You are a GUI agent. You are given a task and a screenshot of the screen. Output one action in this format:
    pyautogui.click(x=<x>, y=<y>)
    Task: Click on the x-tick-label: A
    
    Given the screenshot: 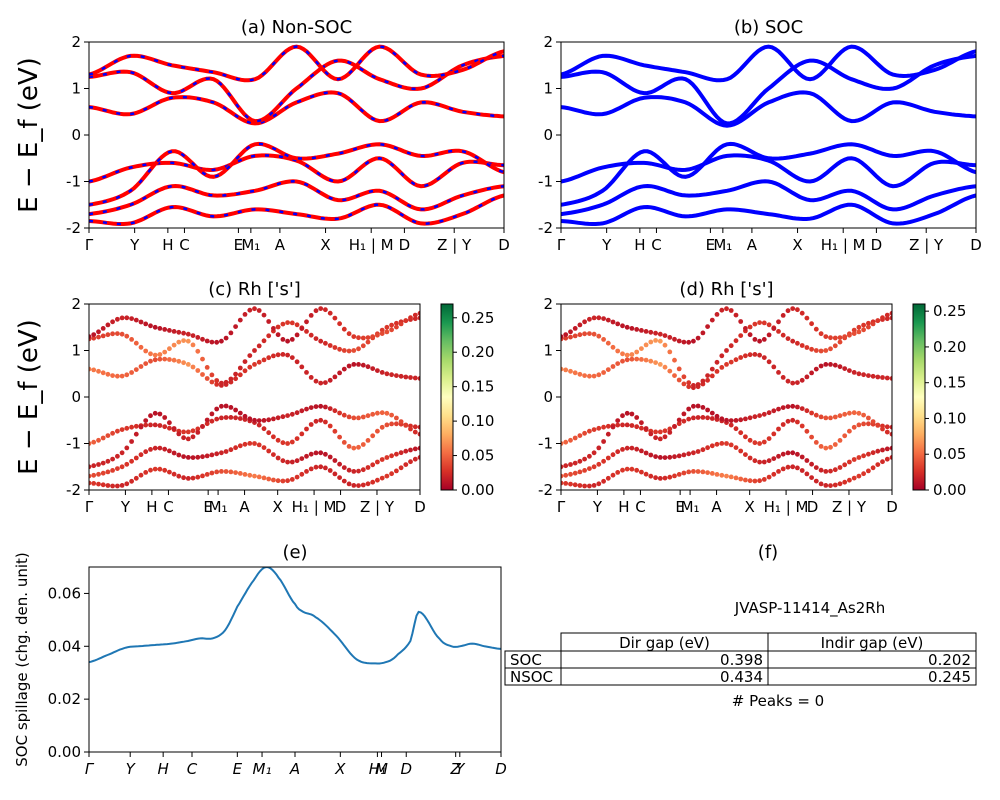 What is the action you would take?
    pyautogui.click(x=294, y=769)
    